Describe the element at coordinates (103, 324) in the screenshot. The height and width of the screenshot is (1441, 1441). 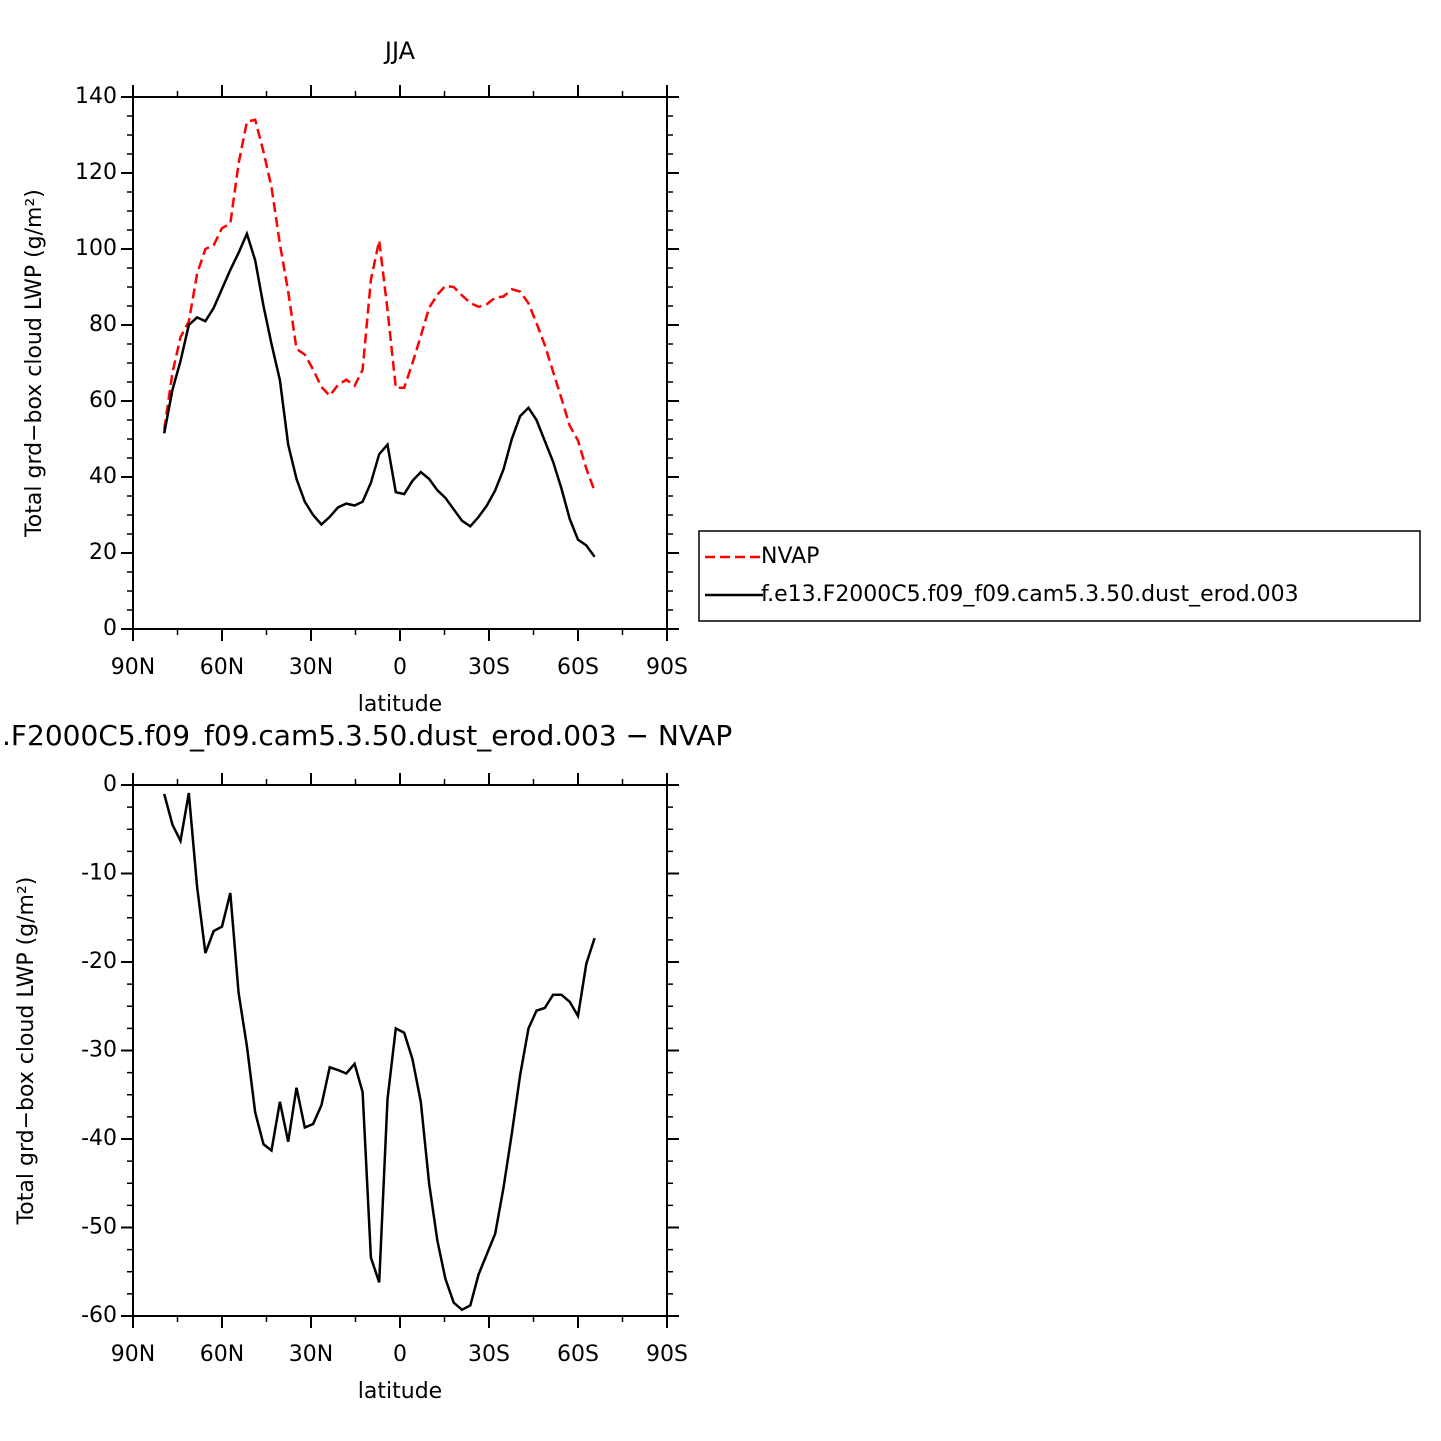
I see `y-tick-label: 80` at that location.